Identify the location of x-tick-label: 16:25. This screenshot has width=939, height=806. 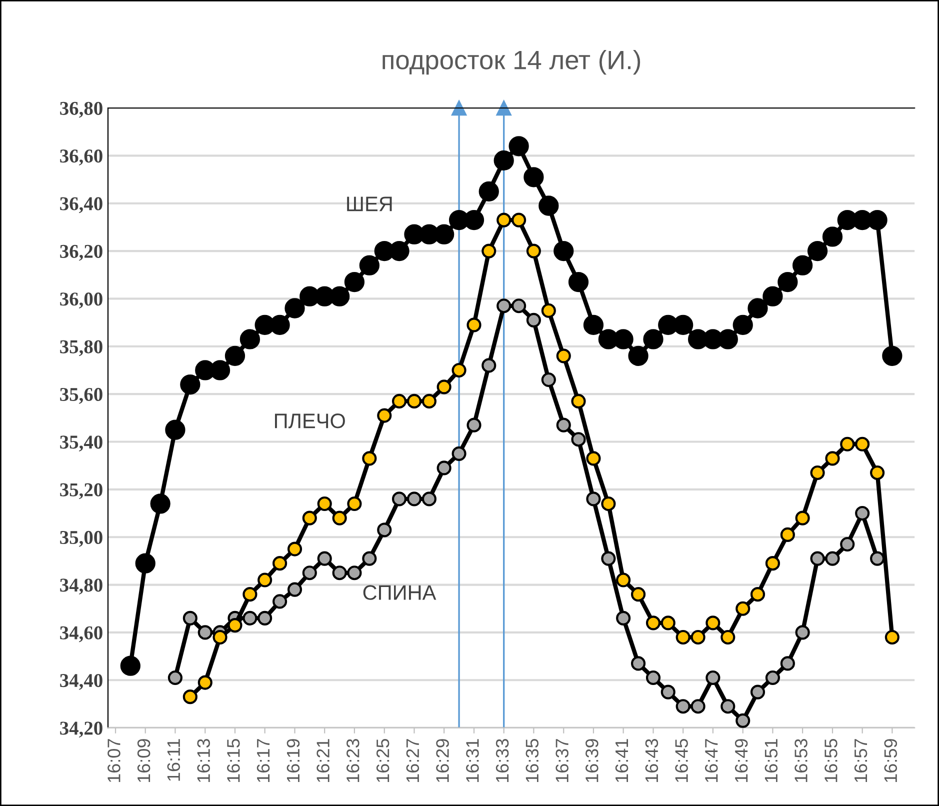
(383, 760).